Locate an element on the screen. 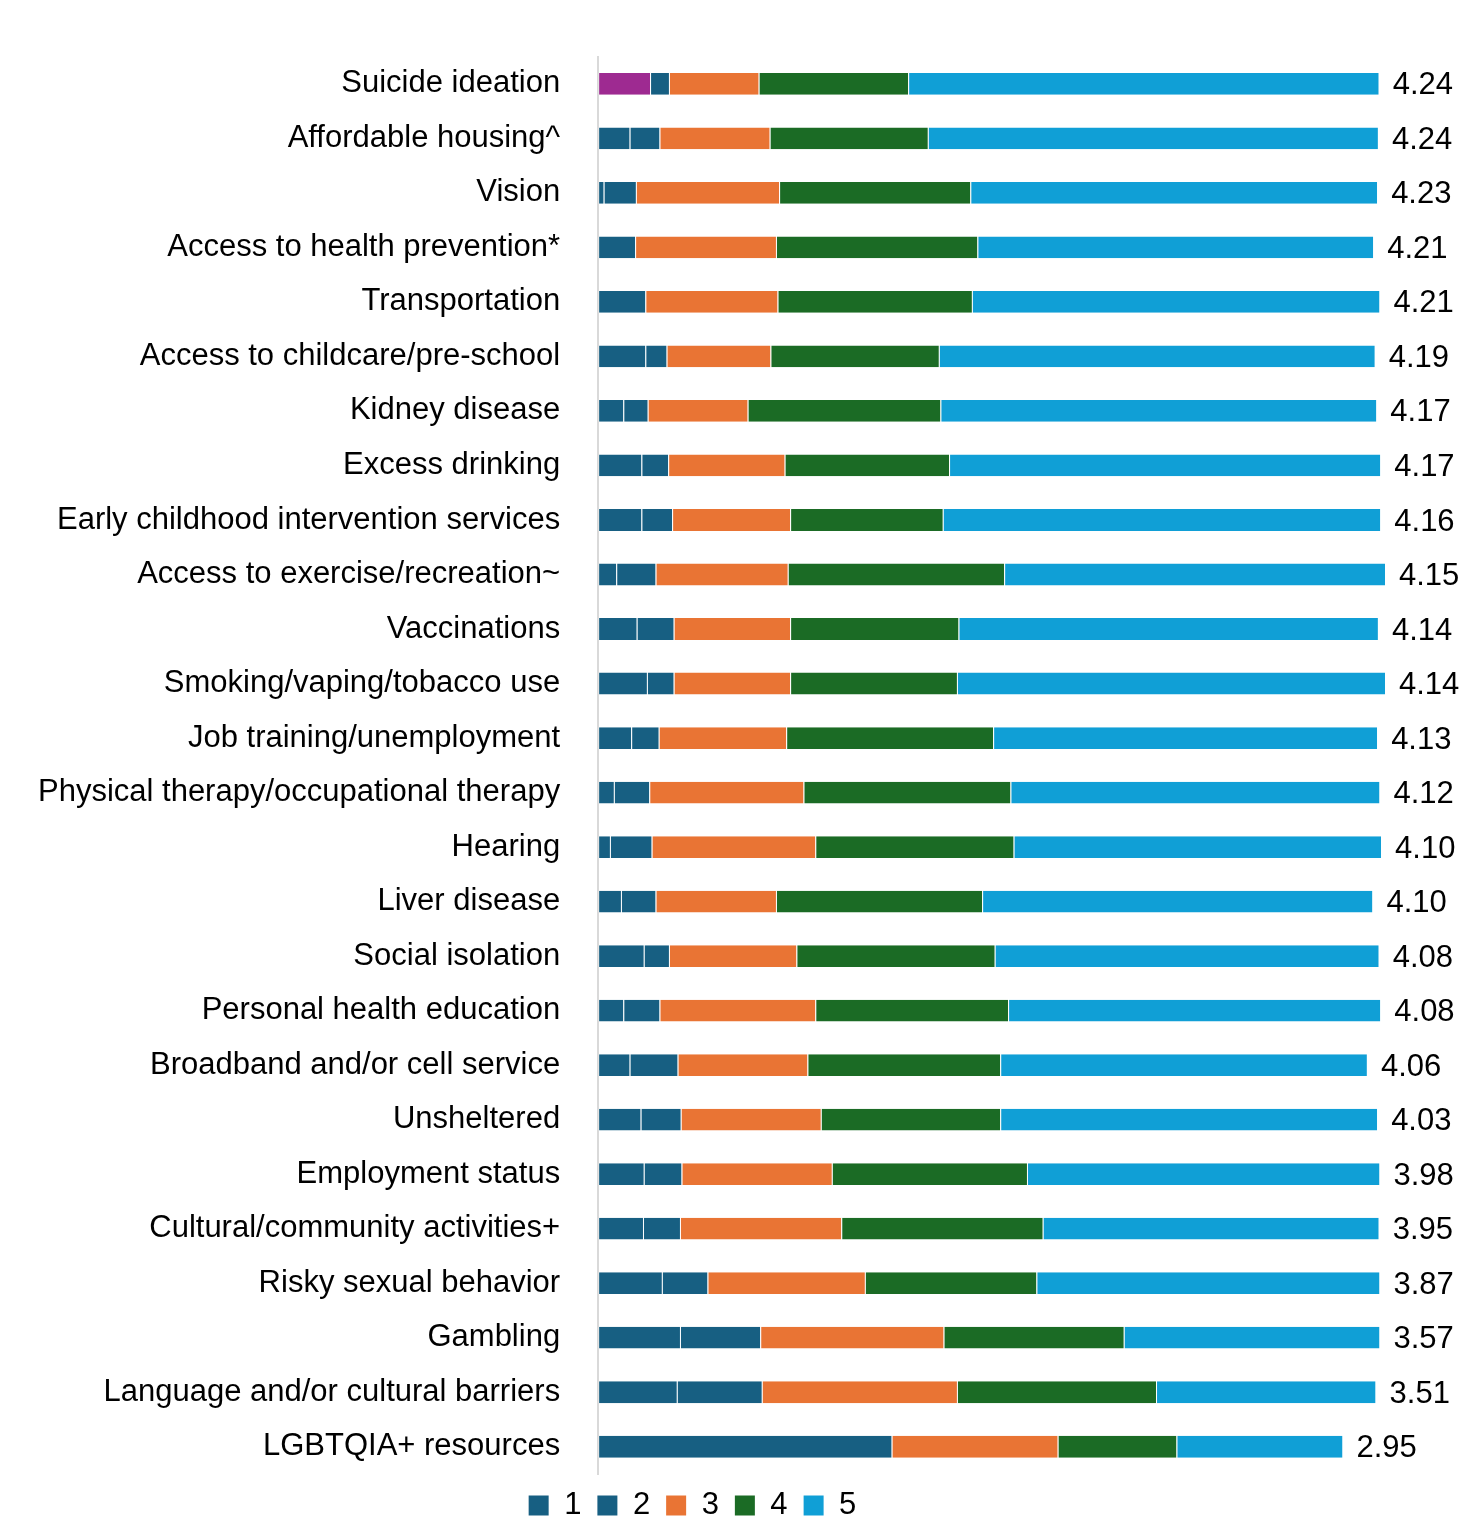 This screenshot has width=1465, height=1531. legend-label: 5 is located at coordinates (848, 1504).